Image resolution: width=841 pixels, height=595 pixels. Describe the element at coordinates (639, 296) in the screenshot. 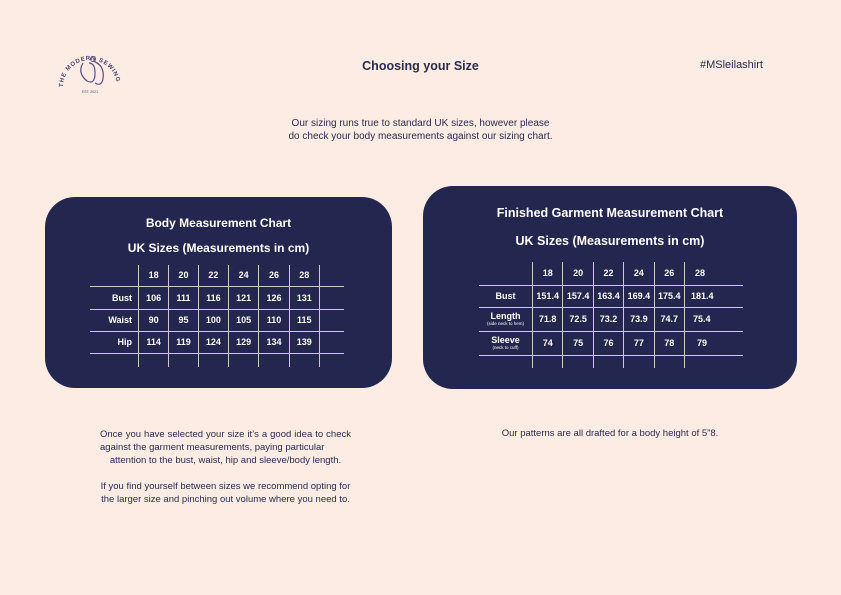

I see `cell: 169.4` at that location.